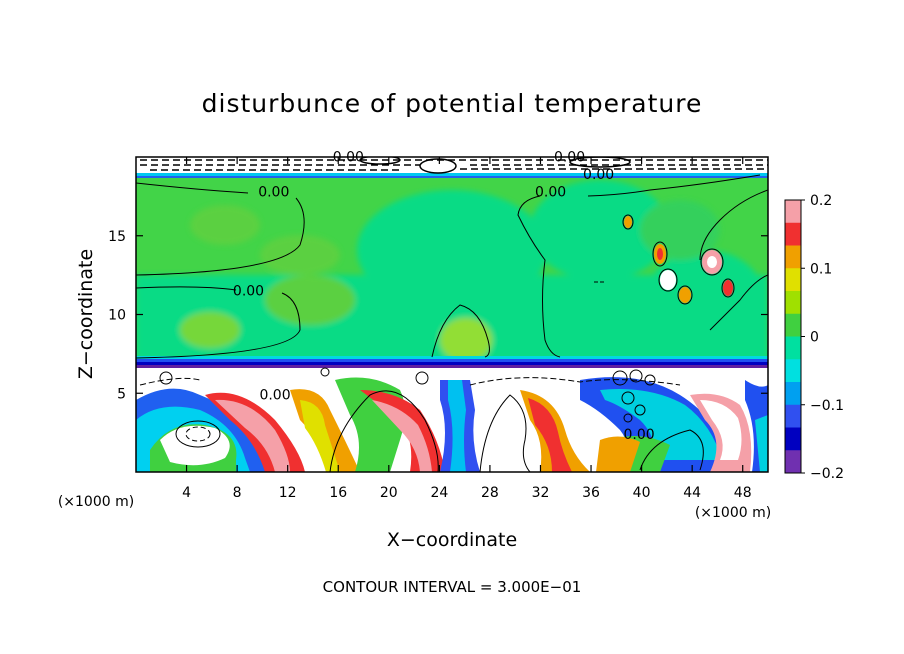 The image size is (904, 654). Describe the element at coordinates (389, 493) in the screenshot. I see `x-tick-label: 20` at that location.